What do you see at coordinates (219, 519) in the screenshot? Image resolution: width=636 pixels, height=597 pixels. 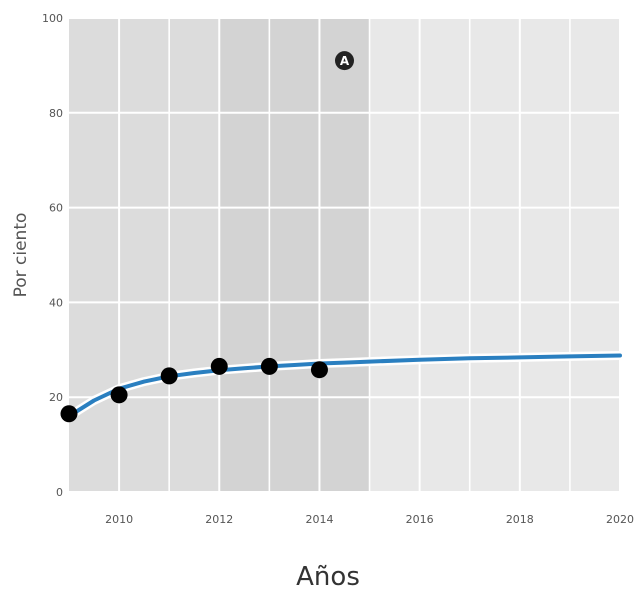 I see `x-tick-label: 2012` at bounding box center [219, 519].